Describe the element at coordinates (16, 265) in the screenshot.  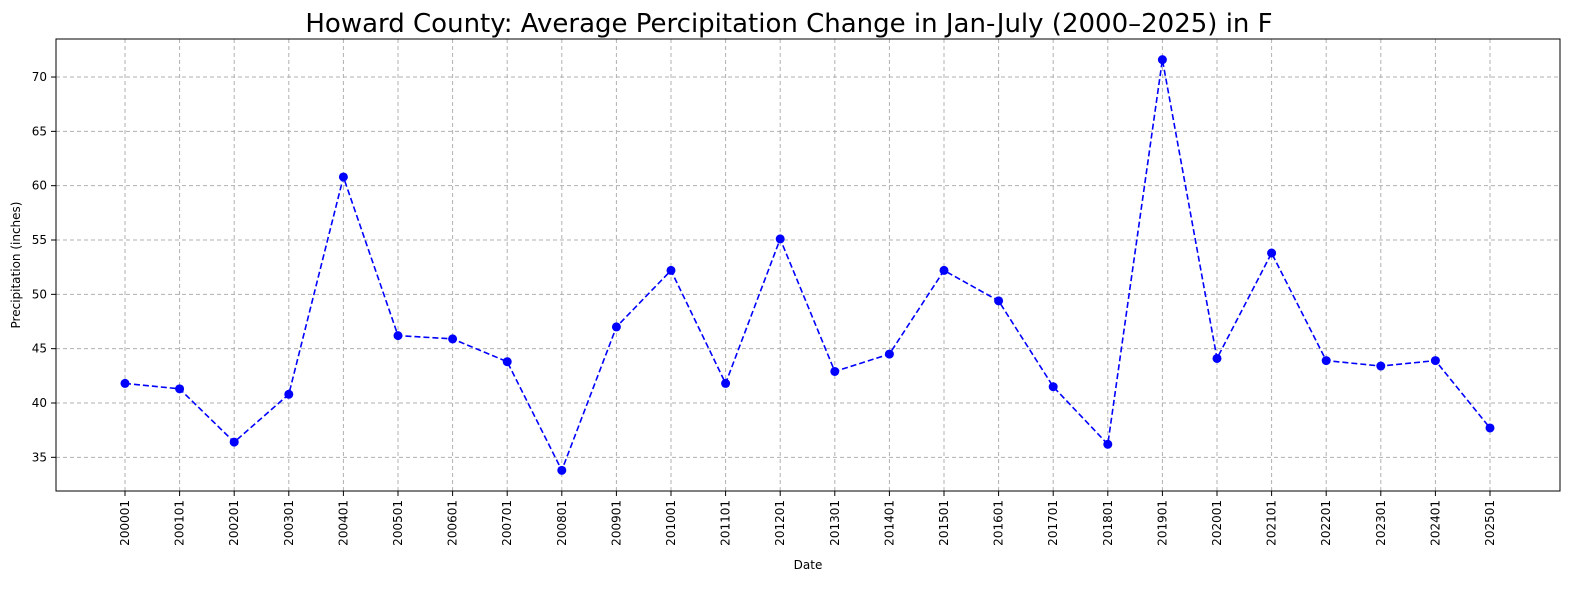
I see `y-axis-label: Precipitation (inches)` at that location.